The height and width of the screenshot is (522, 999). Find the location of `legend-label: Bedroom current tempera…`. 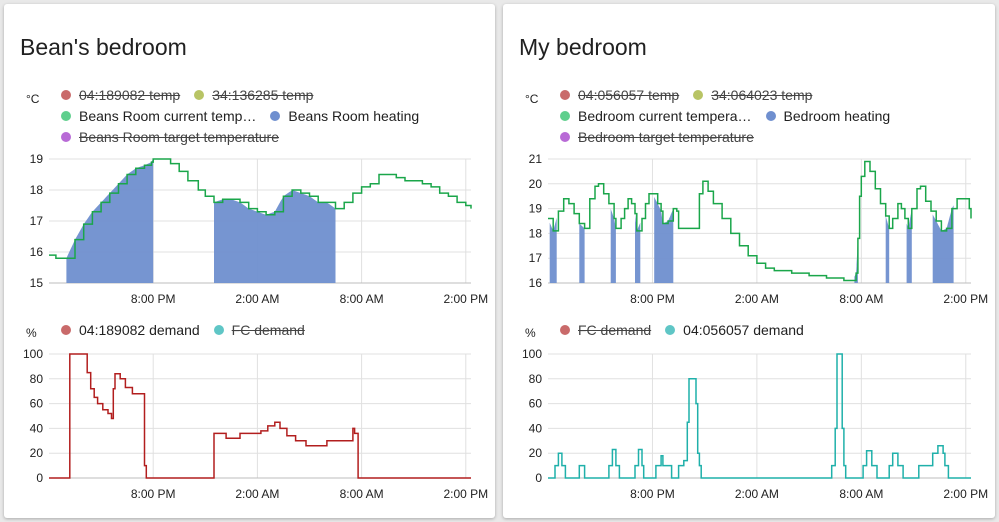

legend-label: Bedroom current tempera… is located at coordinates (665, 115).